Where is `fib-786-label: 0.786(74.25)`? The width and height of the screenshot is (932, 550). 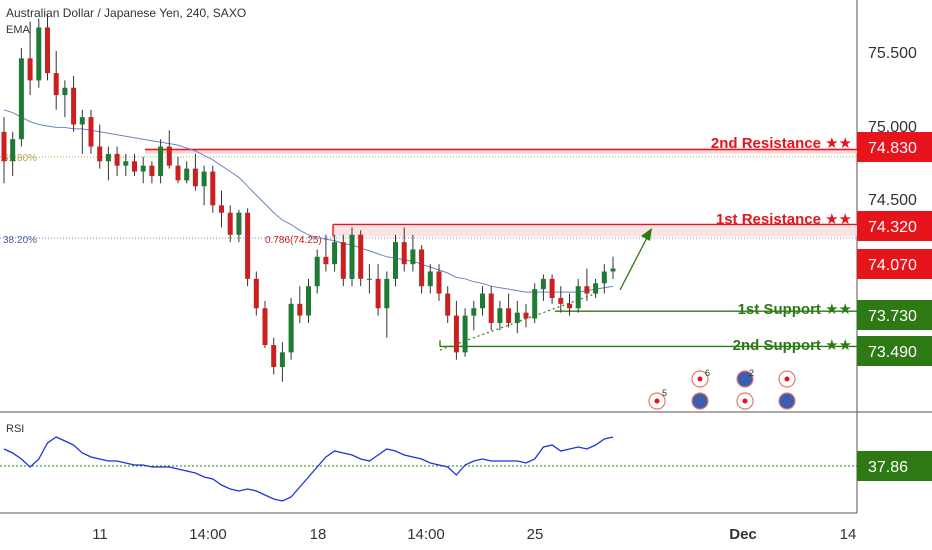 fib-786-label: 0.786(74.25) is located at coordinates (293, 240).